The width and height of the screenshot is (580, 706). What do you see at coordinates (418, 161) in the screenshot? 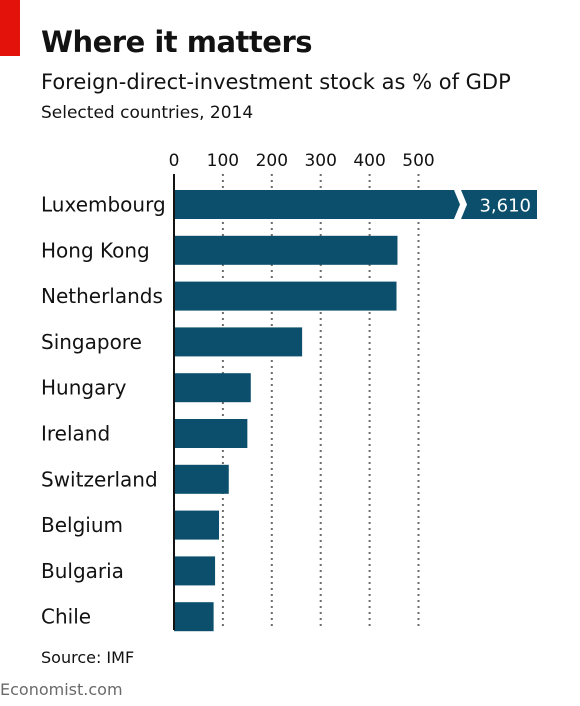
I see `x-tick-label-500: 500` at bounding box center [418, 161].